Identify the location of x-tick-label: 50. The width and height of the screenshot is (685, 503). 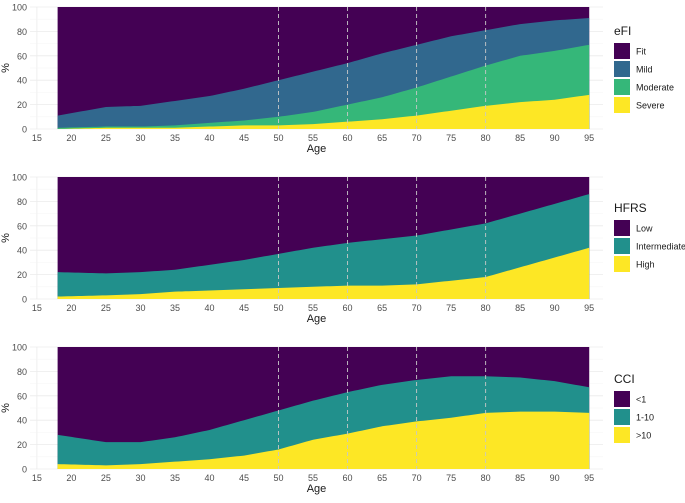
(279, 478).